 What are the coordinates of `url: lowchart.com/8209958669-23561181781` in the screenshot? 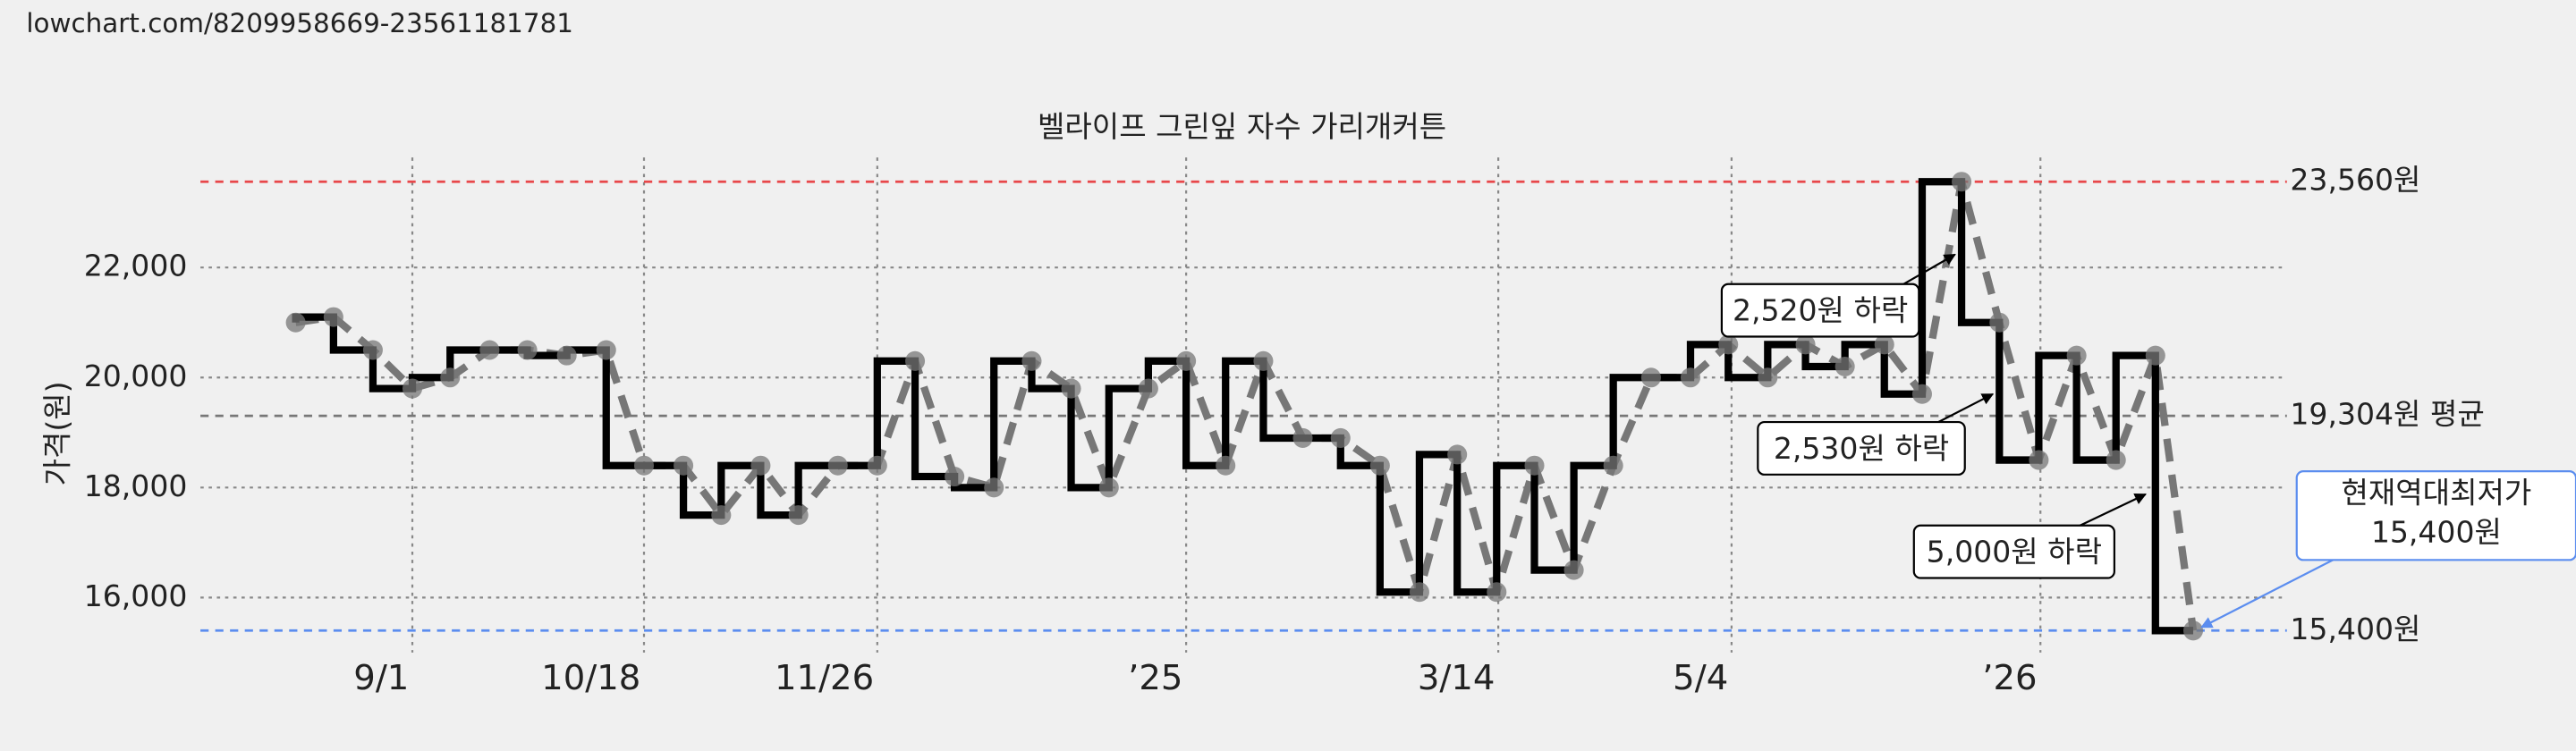 It's located at (299, 23).